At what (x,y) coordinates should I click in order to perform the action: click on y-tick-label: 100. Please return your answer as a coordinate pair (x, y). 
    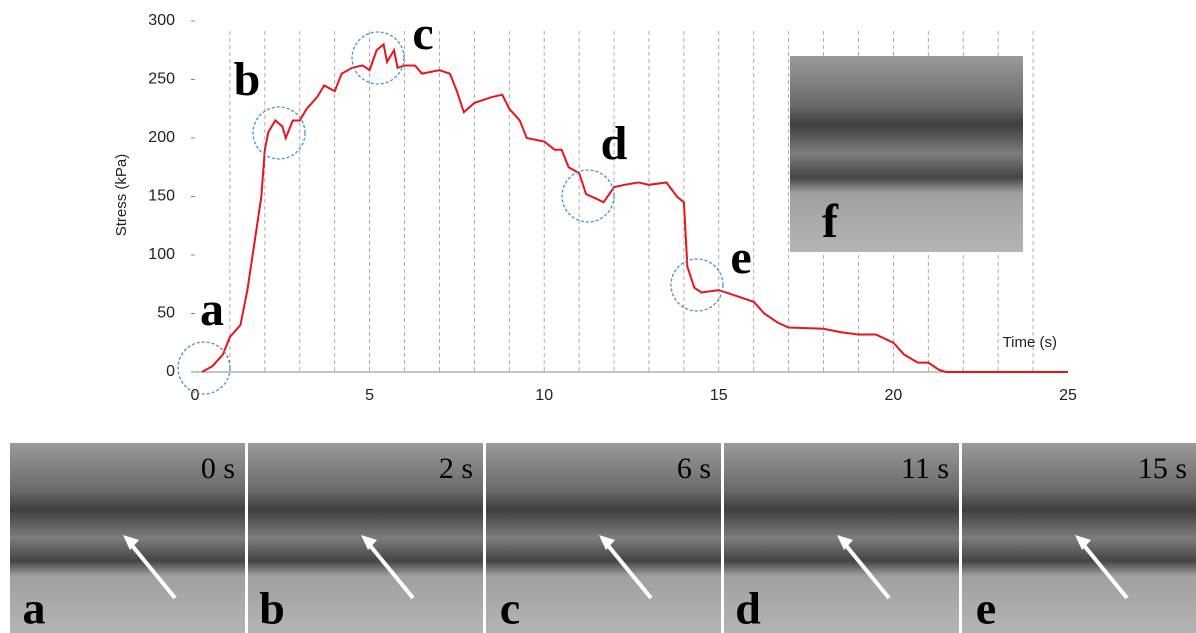
    Looking at the image, I should click on (161, 254).